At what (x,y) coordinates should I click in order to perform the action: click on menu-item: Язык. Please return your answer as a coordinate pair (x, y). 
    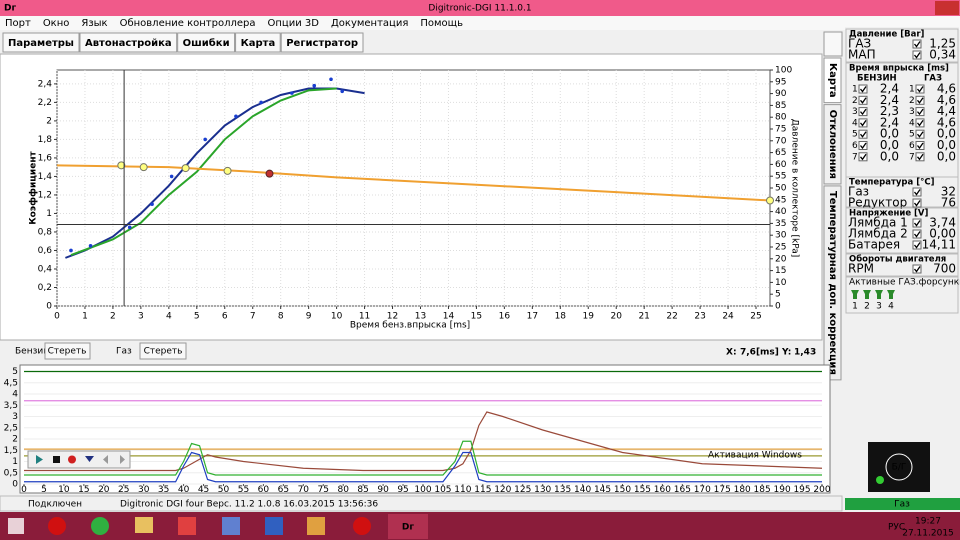
    Looking at the image, I should click on (94, 23).